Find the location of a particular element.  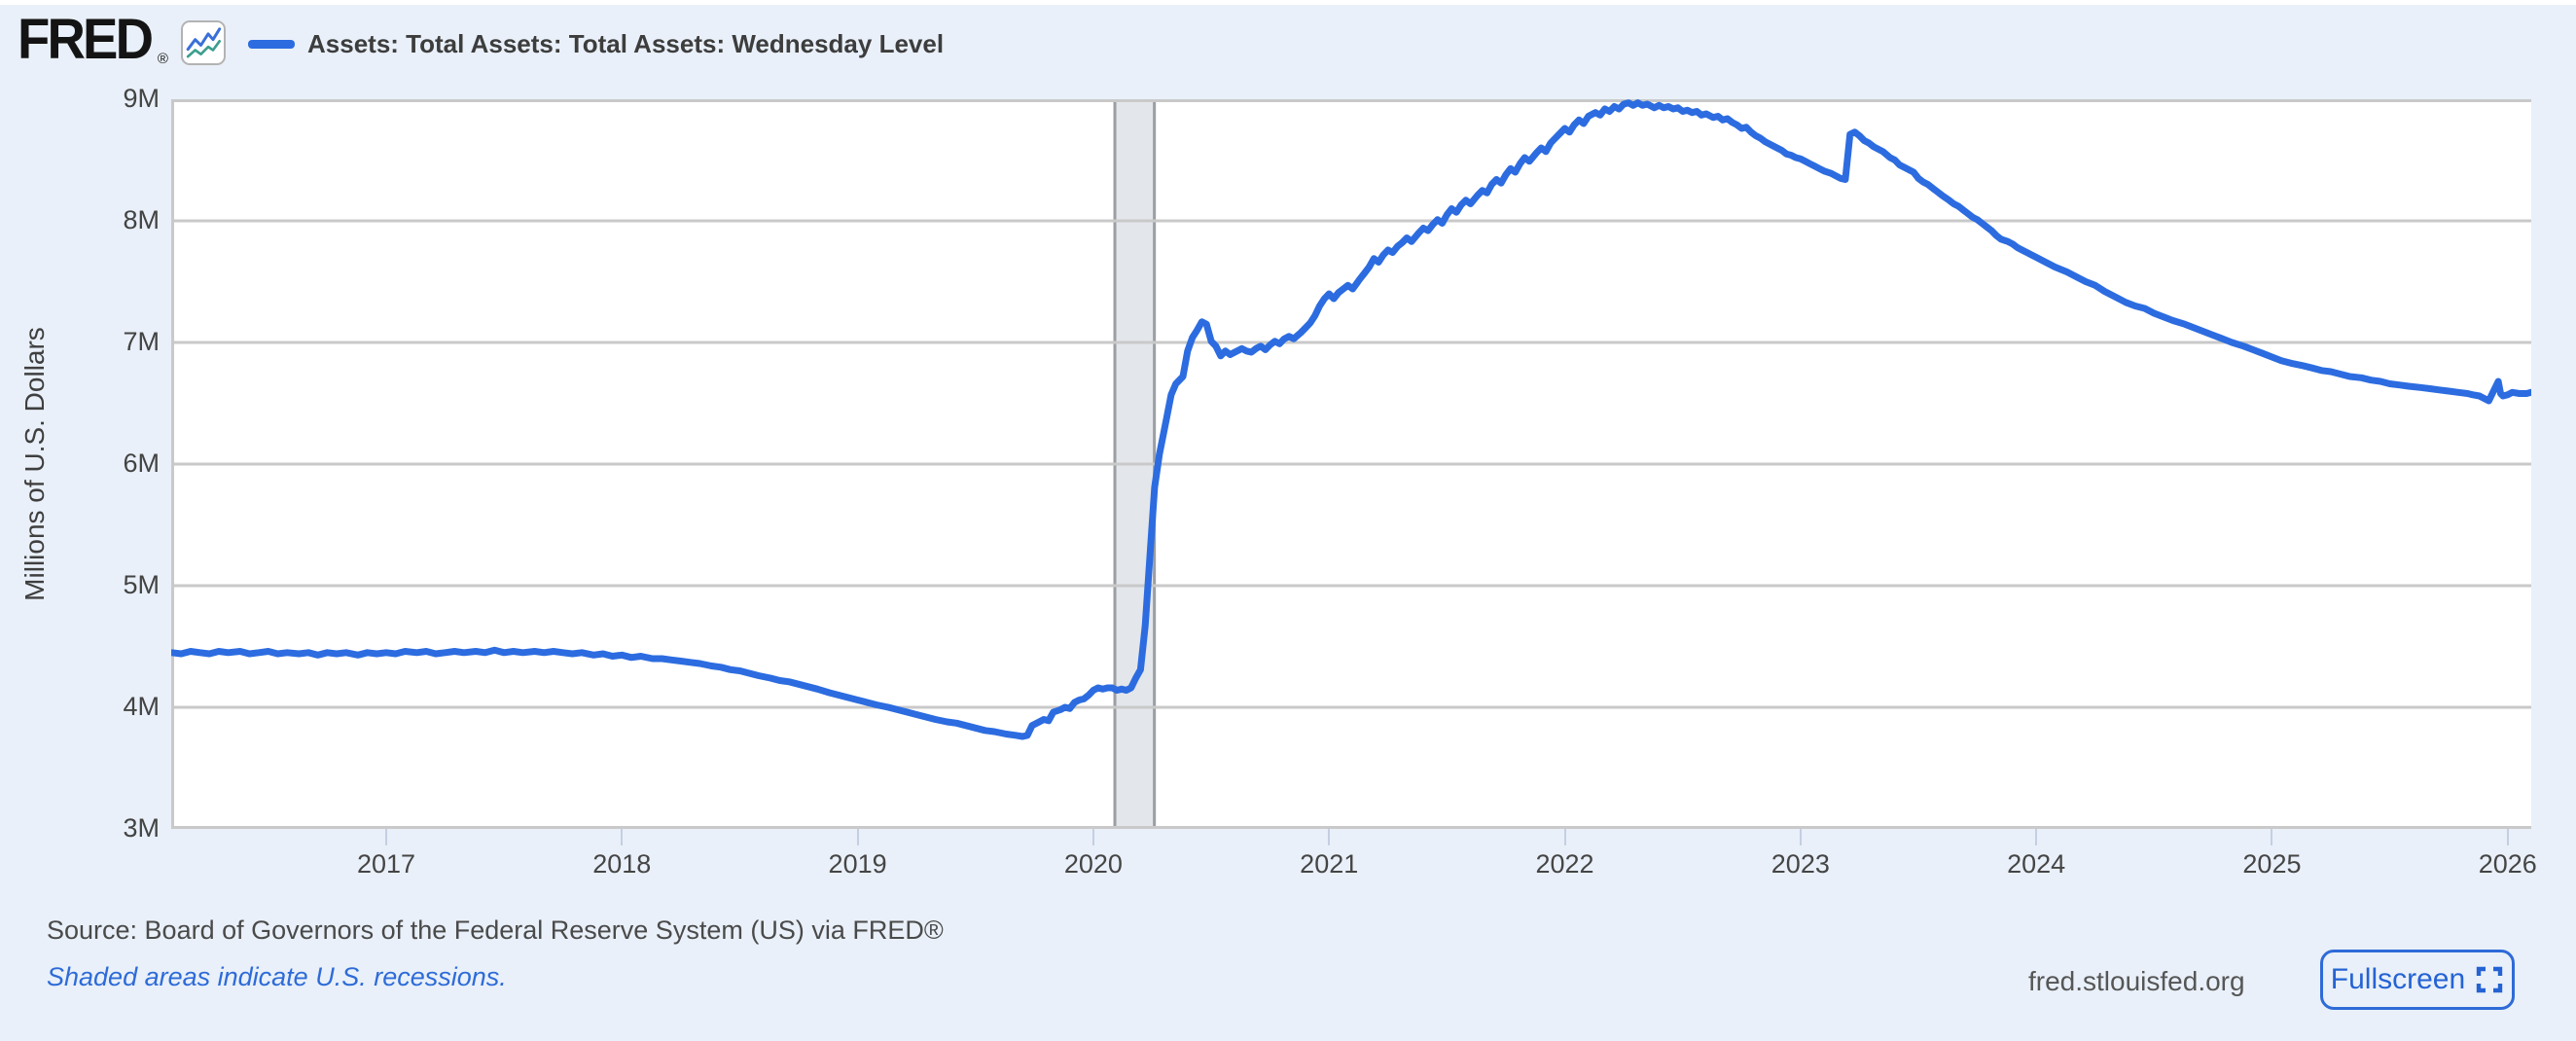

fullscreen-button-label: Fullscreen is located at coordinates (2398, 979).